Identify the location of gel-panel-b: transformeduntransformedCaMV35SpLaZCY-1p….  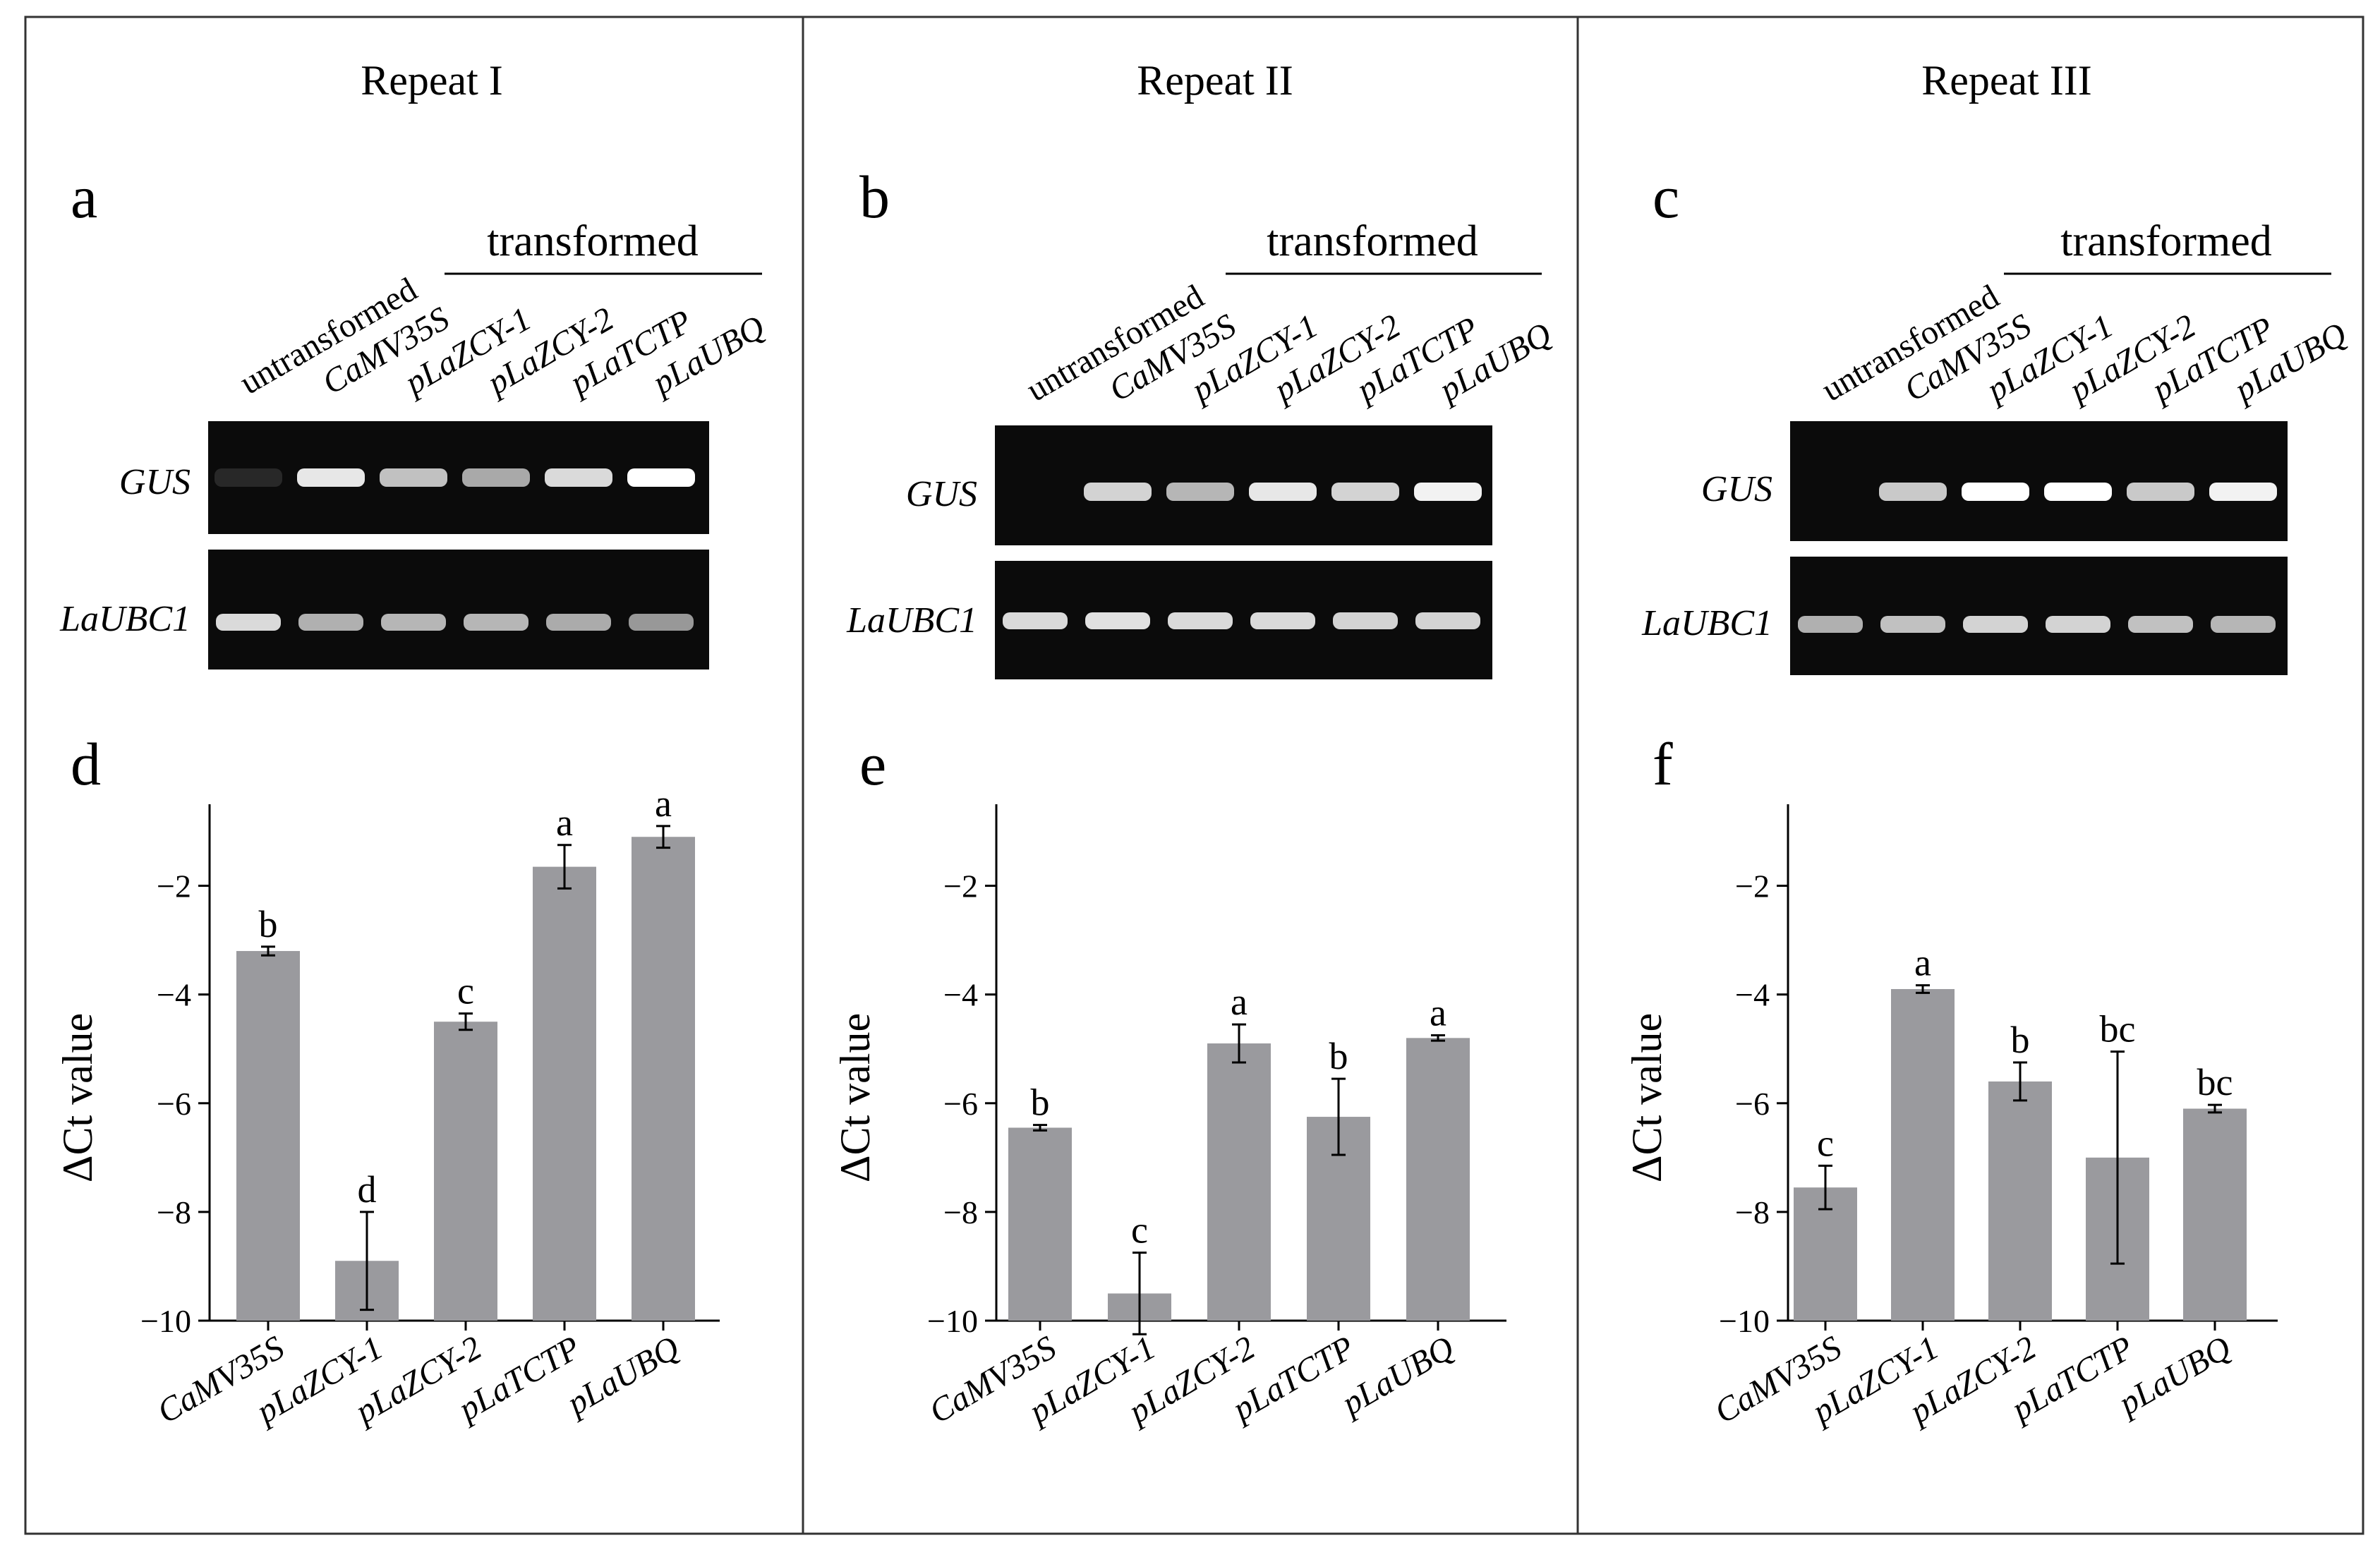
(1202, 448).